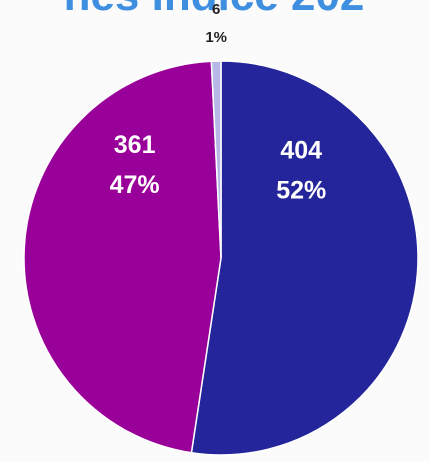 Image resolution: width=429 pixels, height=462 pixels. What do you see at coordinates (216, 159) in the screenshot?
I see `pie-slice` at bounding box center [216, 159].